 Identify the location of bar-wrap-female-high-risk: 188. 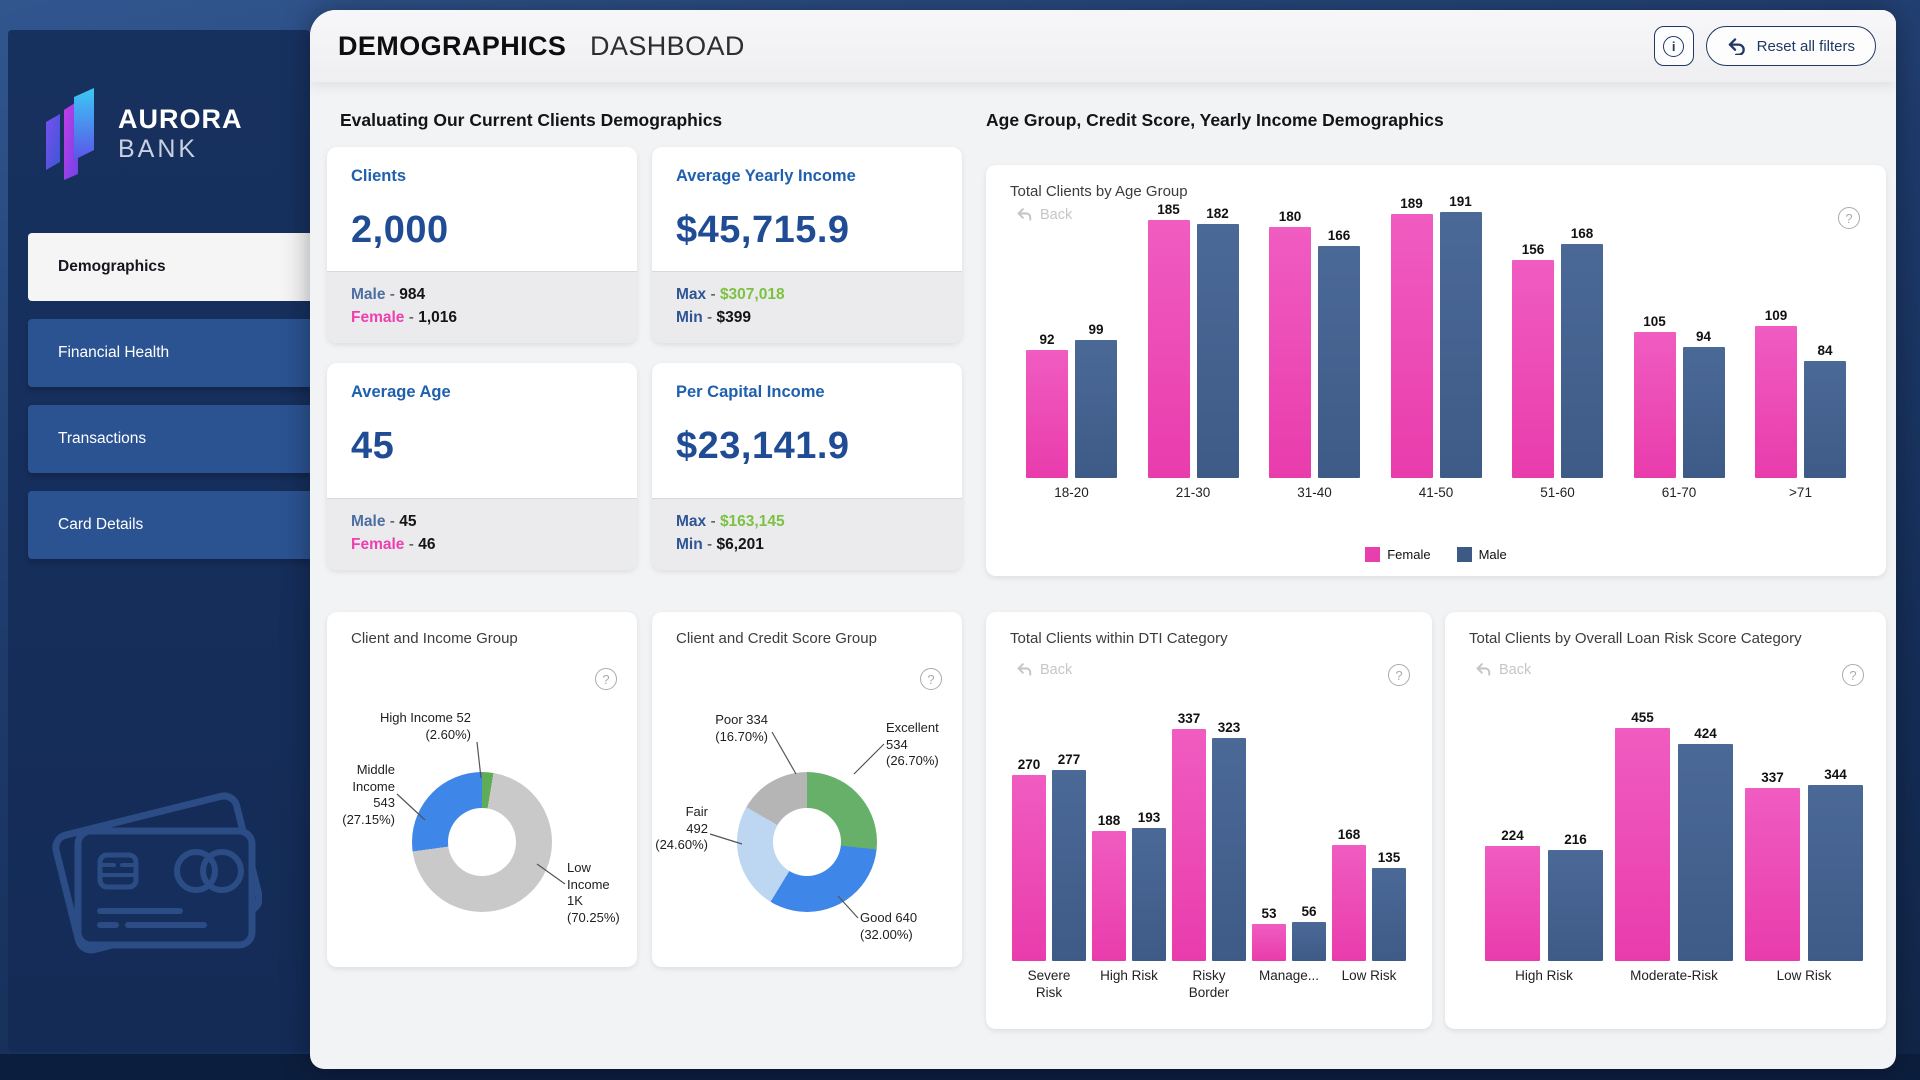
(1109, 887).